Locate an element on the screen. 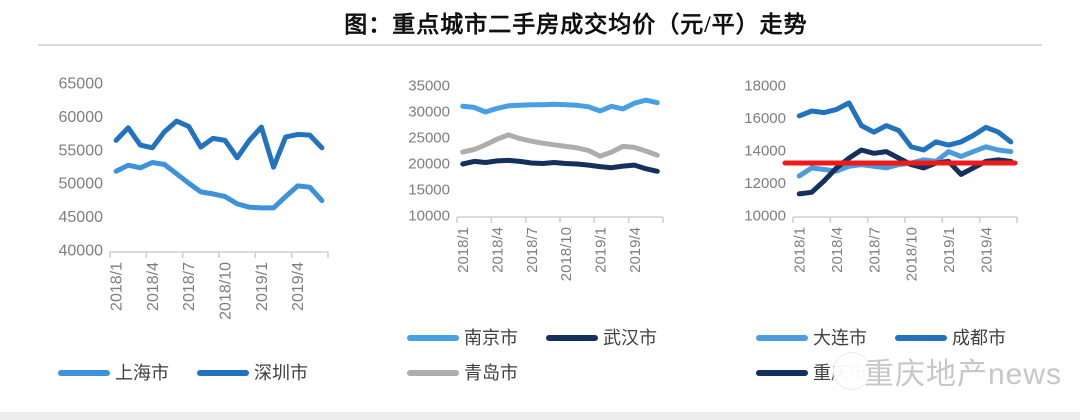 This screenshot has height=420, width=1080. legend-item: 深圳市 is located at coordinates (252, 373).